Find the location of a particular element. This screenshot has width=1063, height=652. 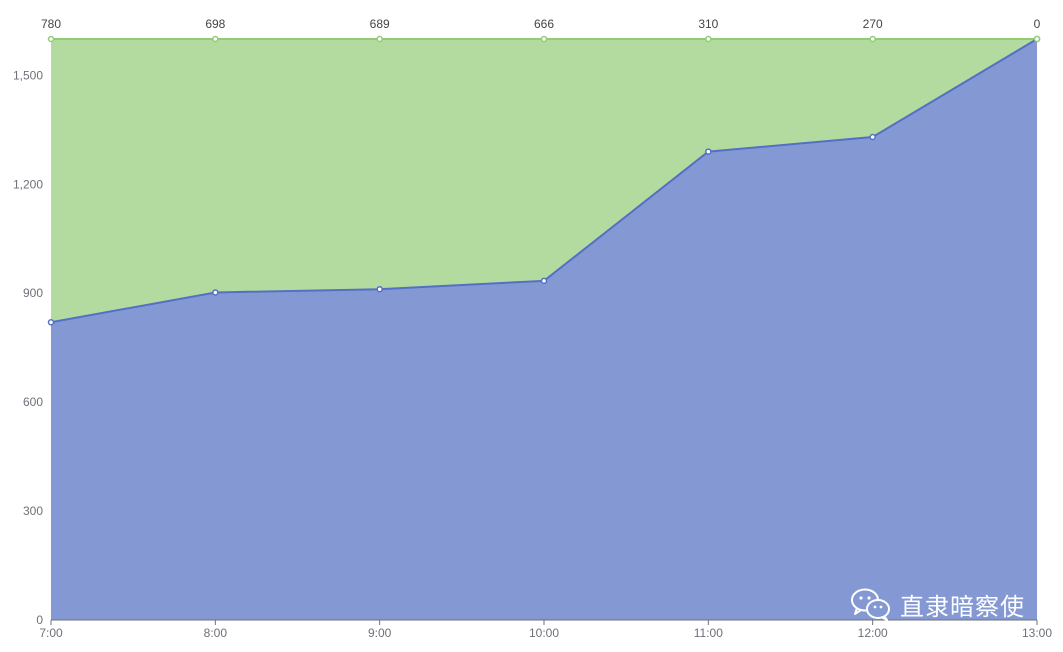

y-tick-label: 600 is located at coordinates (33, 402).